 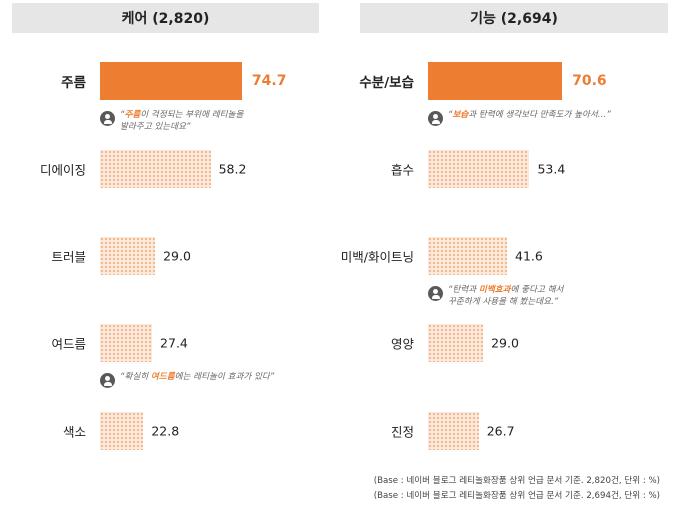 What do you see at coordinates (402, 432) in the screenshot?
I see `function-category-label: 진정` at bounding box center [402, 432].